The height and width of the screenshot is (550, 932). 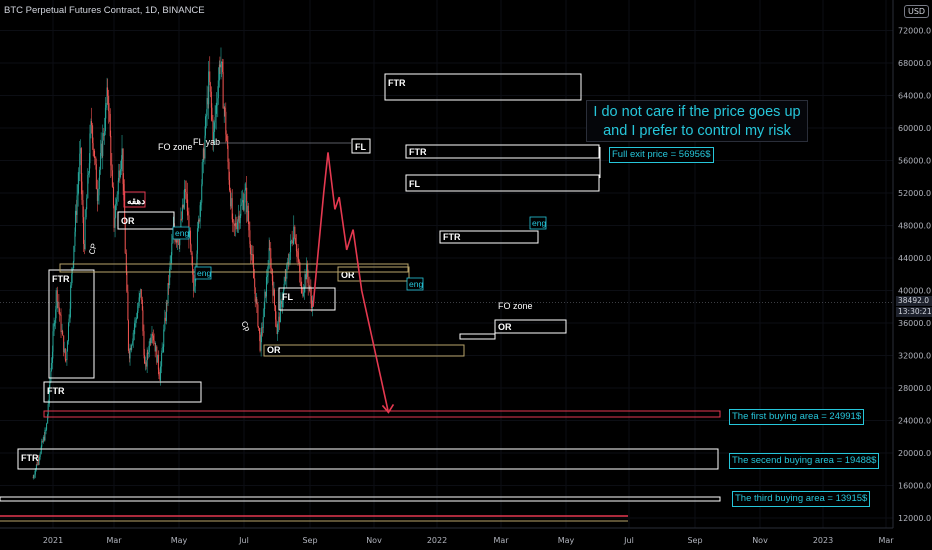 I want to click on y-tick-label: 28000.0, so click(x=914, y=388).